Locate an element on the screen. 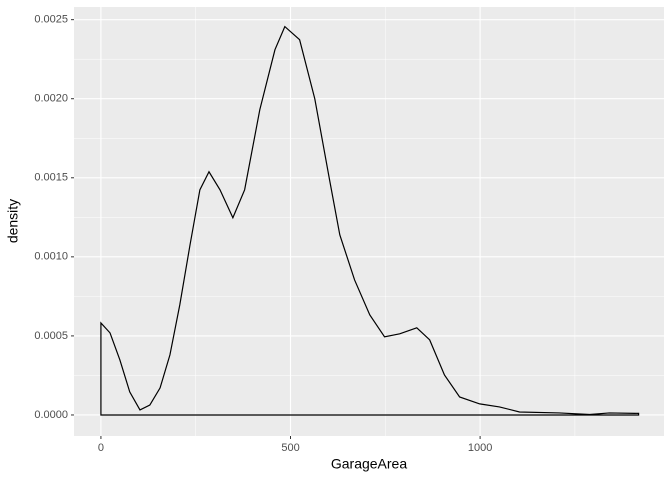  x-tick-label: 1000 is located at coordinates (480, 448).